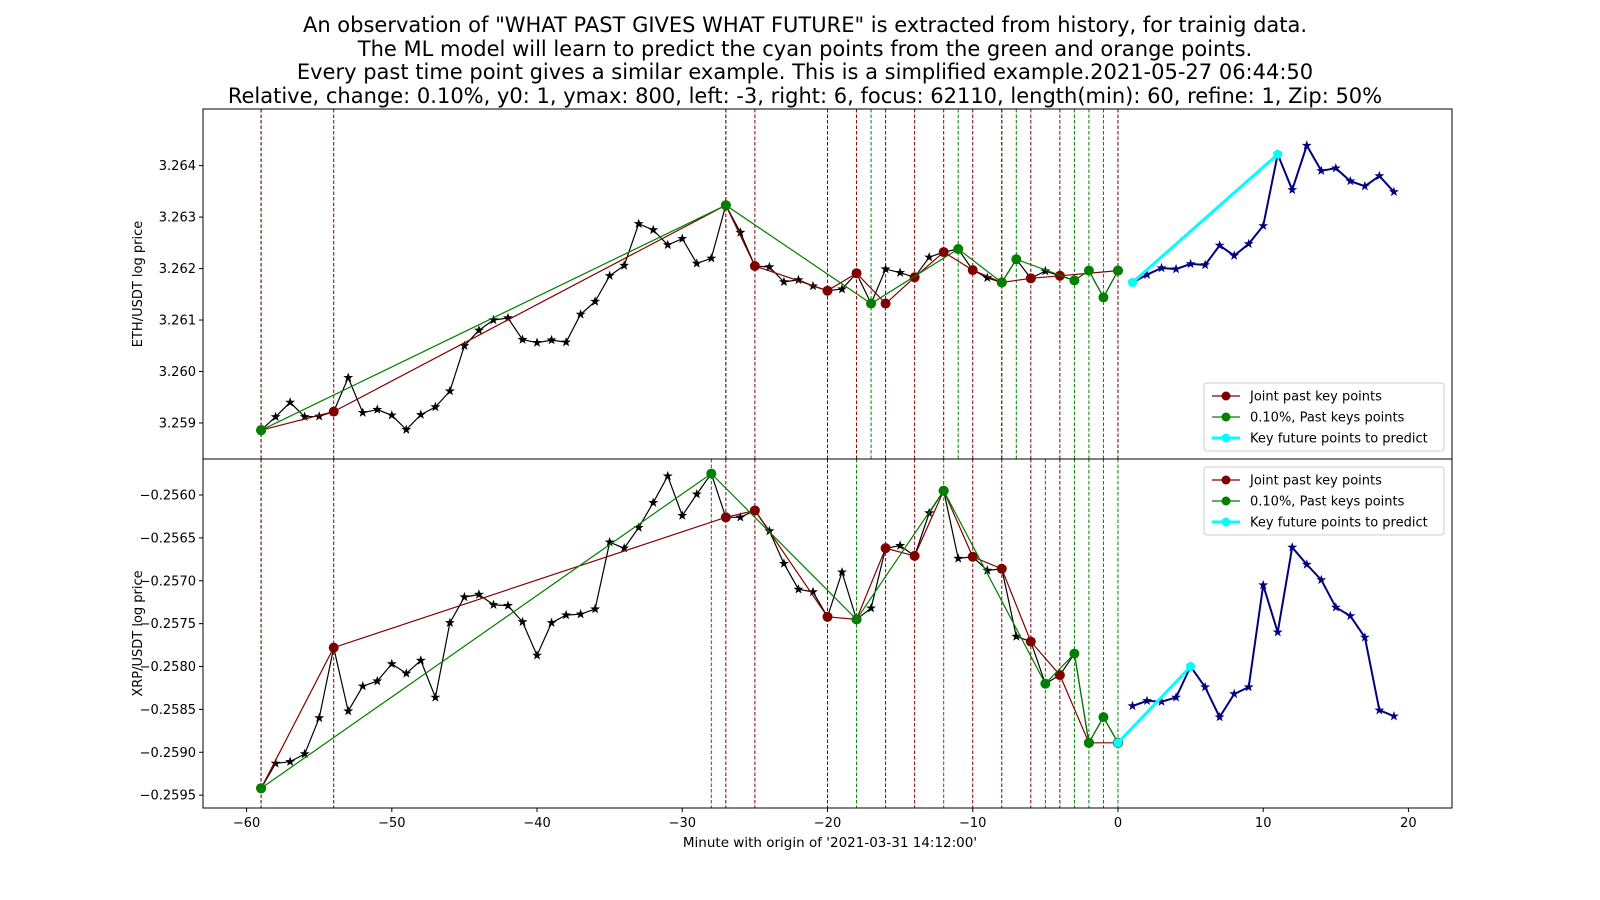  What do you see at coordinates (1132, 282) in the screenshot?
I see `eth-key-future-point` at bounding box center [1132, 282].